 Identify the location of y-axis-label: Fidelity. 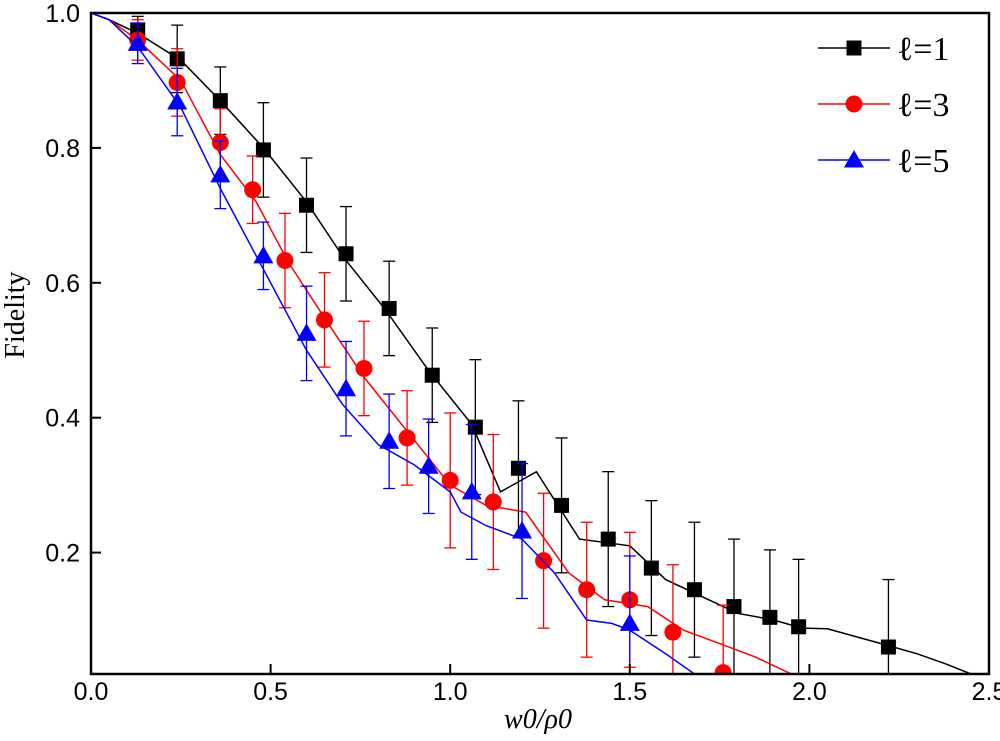
(15, 314).